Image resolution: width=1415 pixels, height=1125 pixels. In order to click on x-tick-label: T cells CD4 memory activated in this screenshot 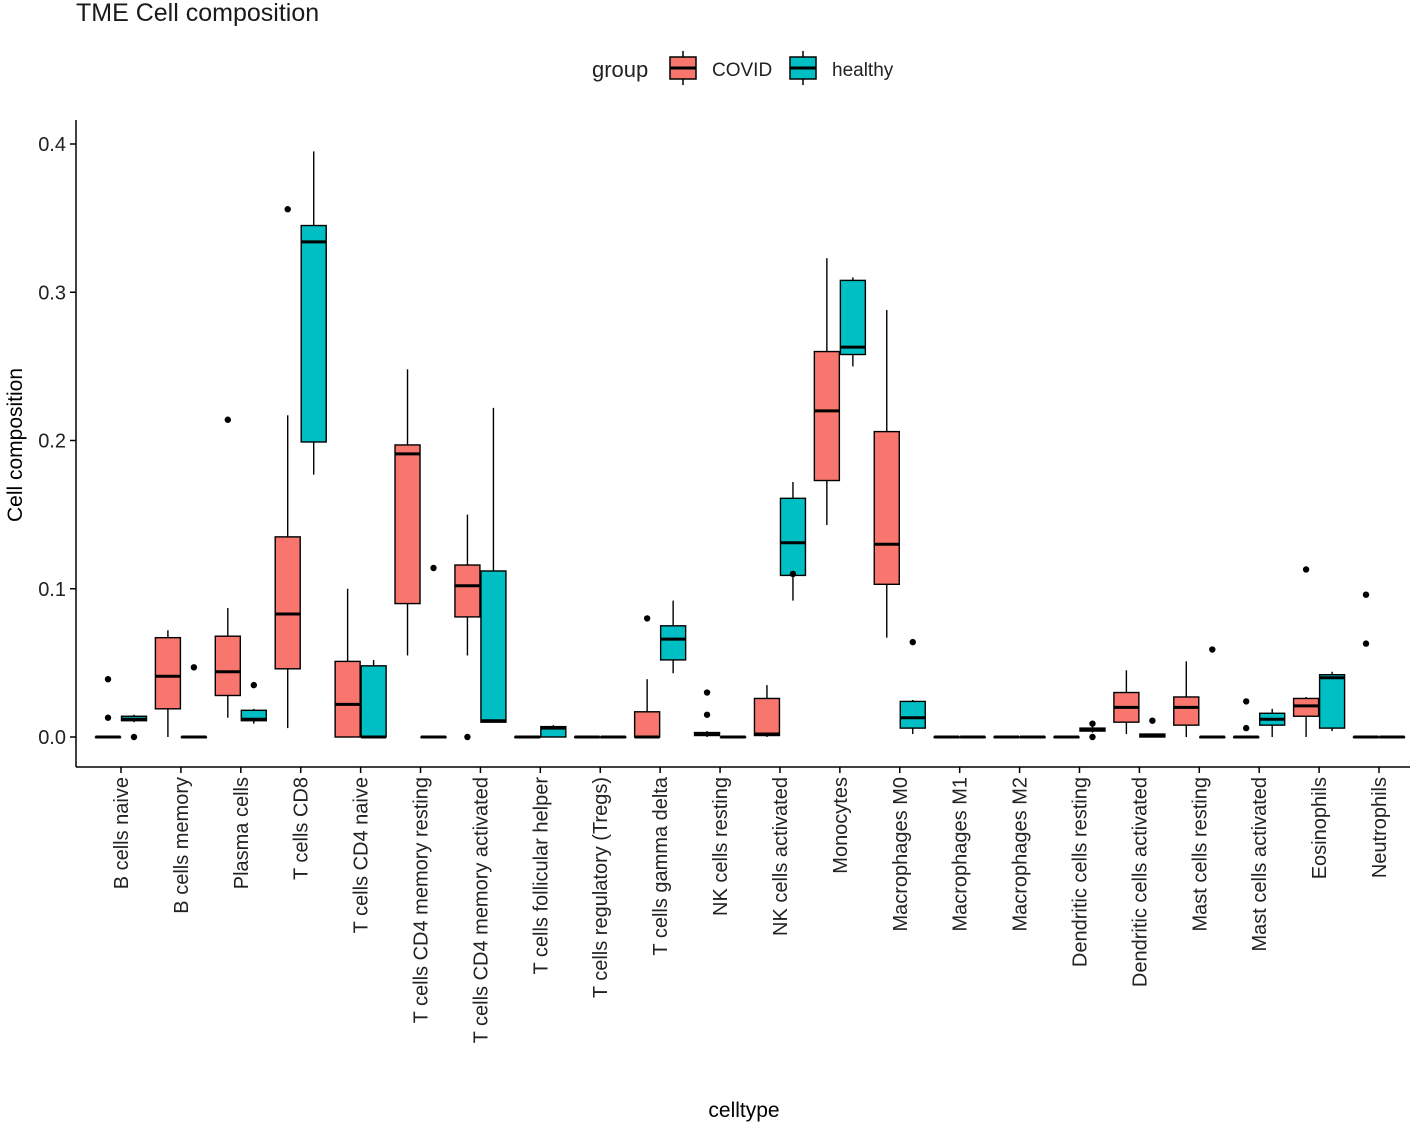, I will do `click(481, 910)`.